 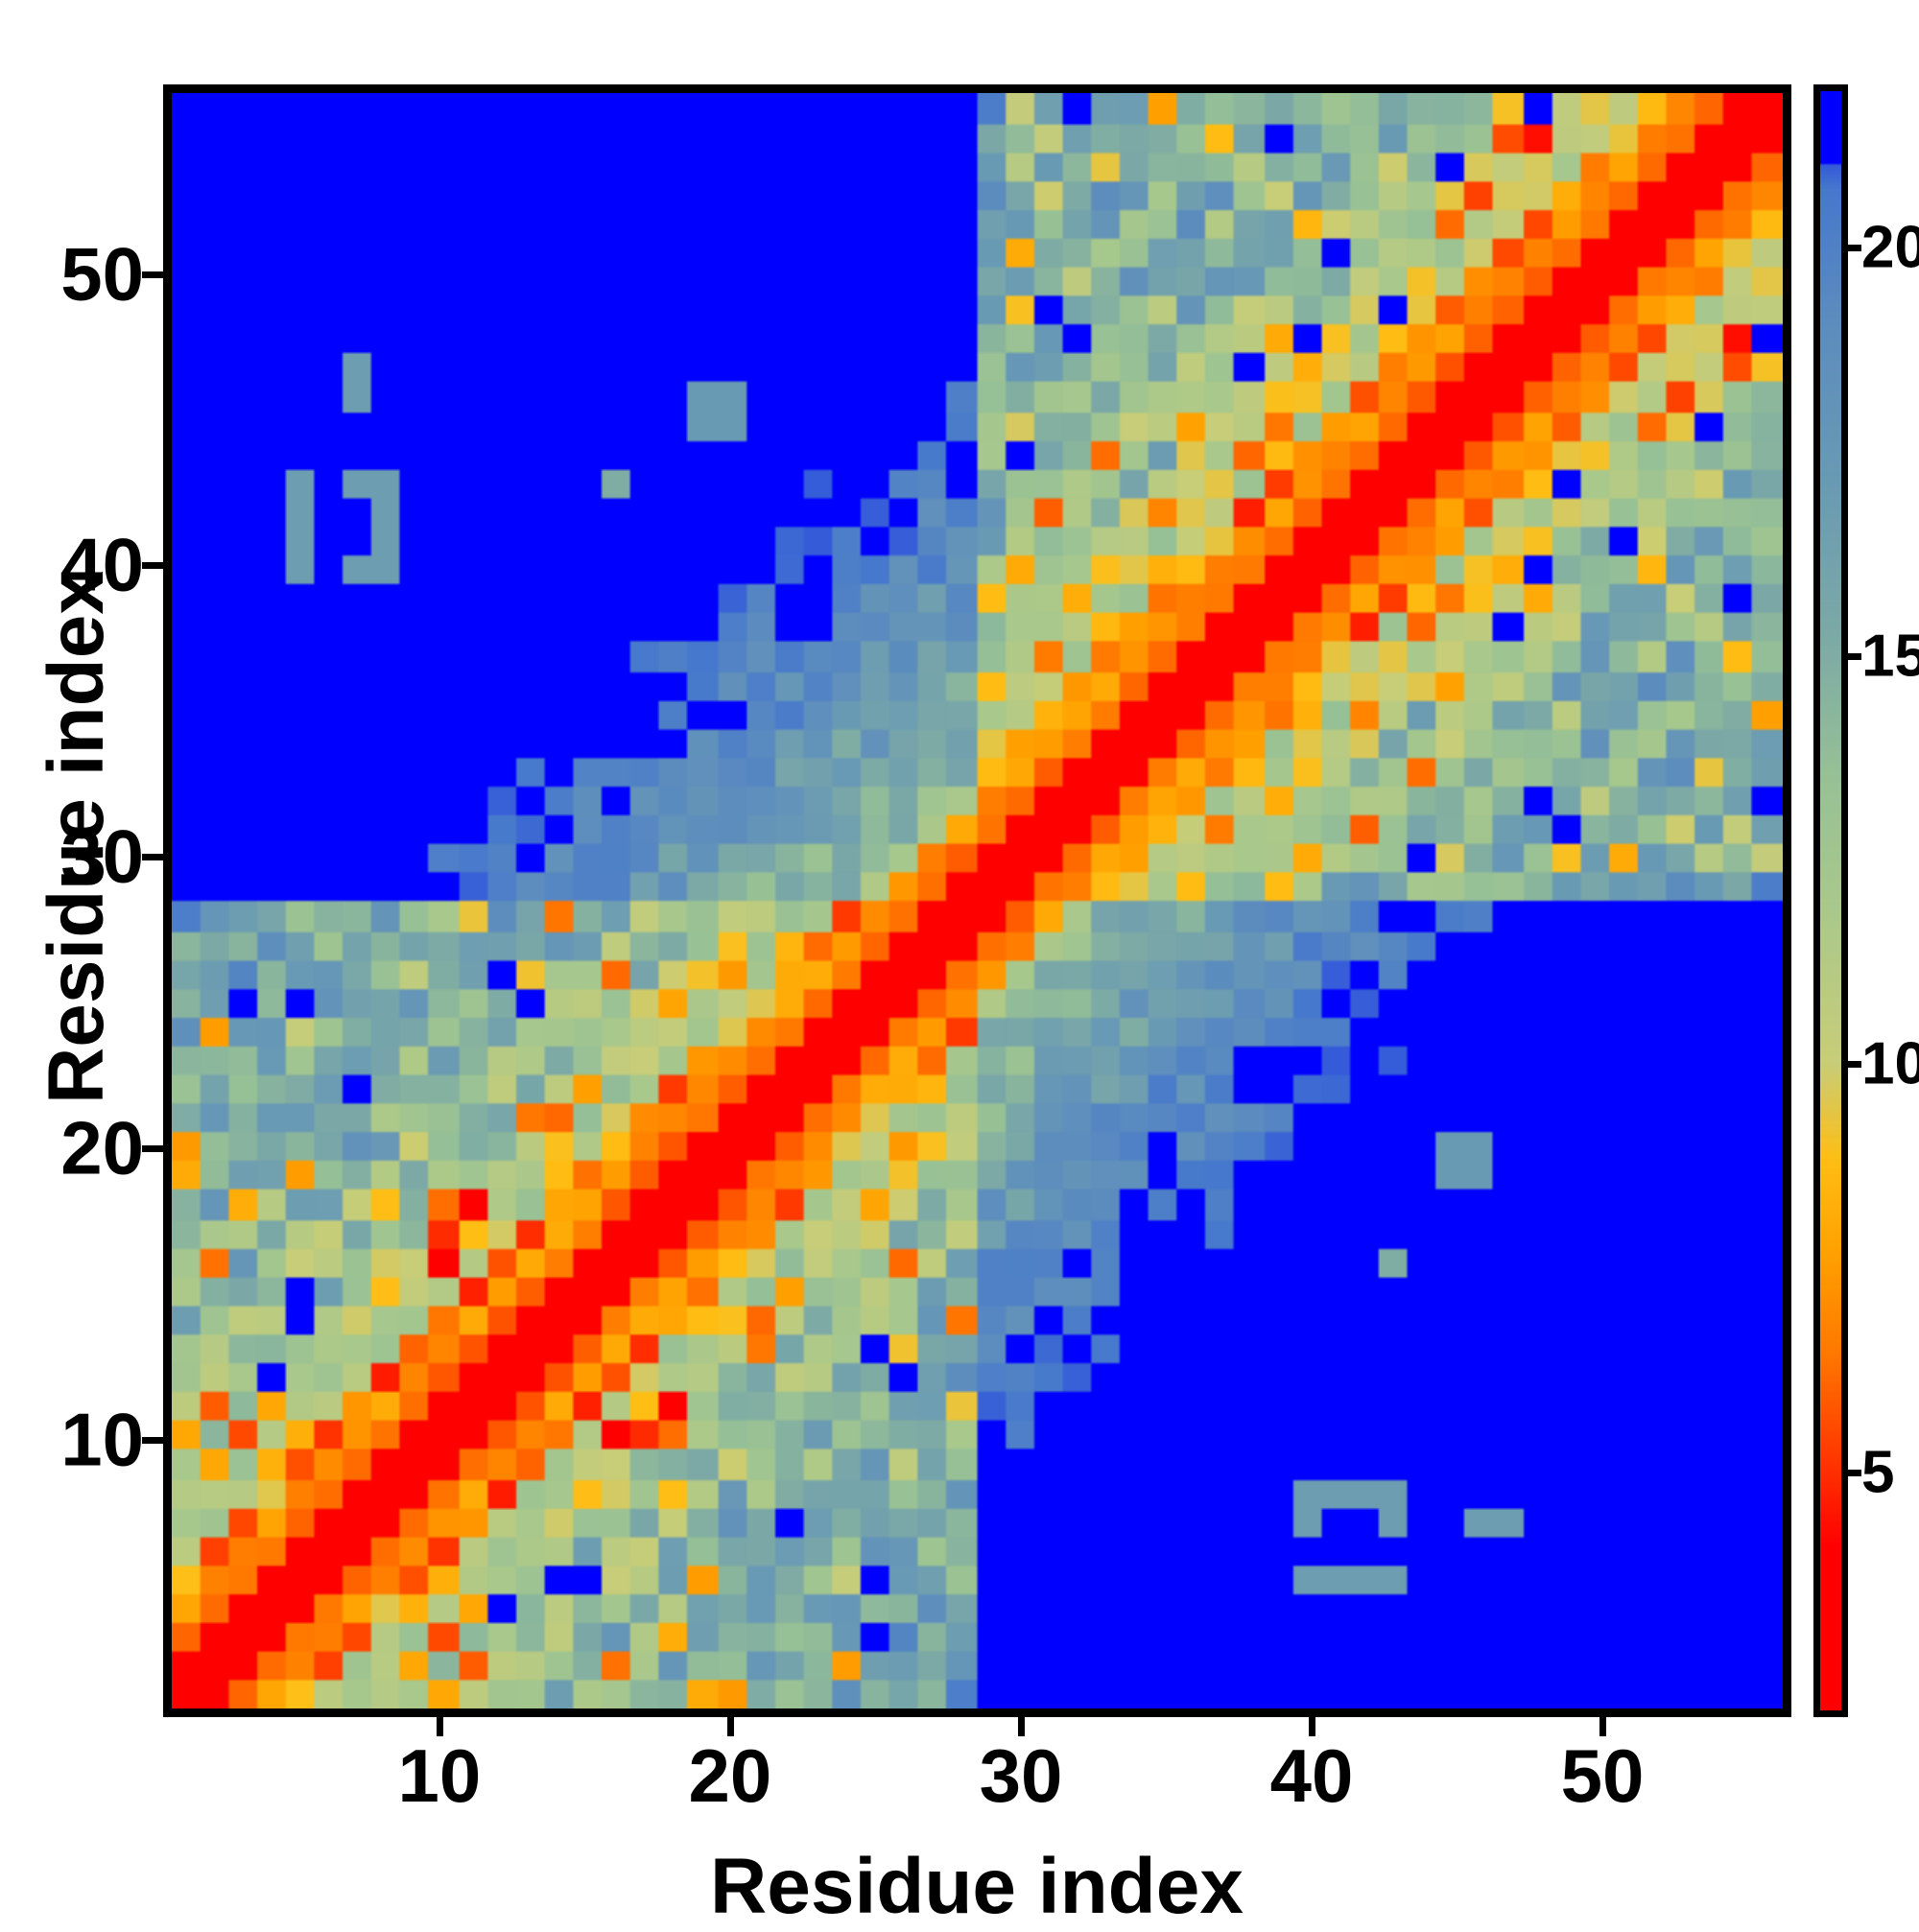 I want to click on y-tick-label-20: 20, so click(x=102, y=1147).